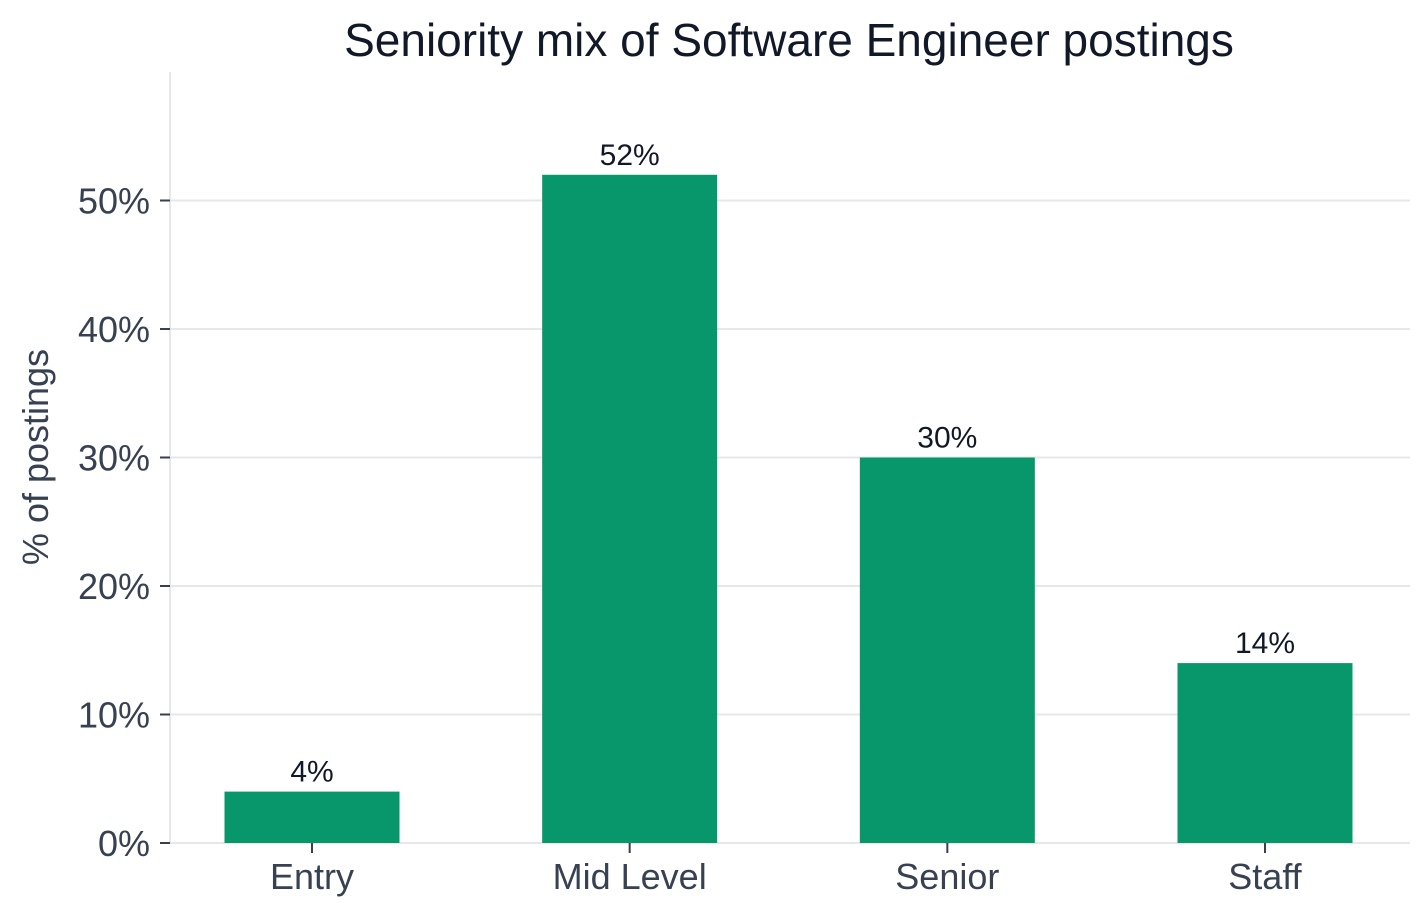 This screenshot has width=1428, height=923. I want to click on x-tick-label: Mid Level, so click(630, 876).